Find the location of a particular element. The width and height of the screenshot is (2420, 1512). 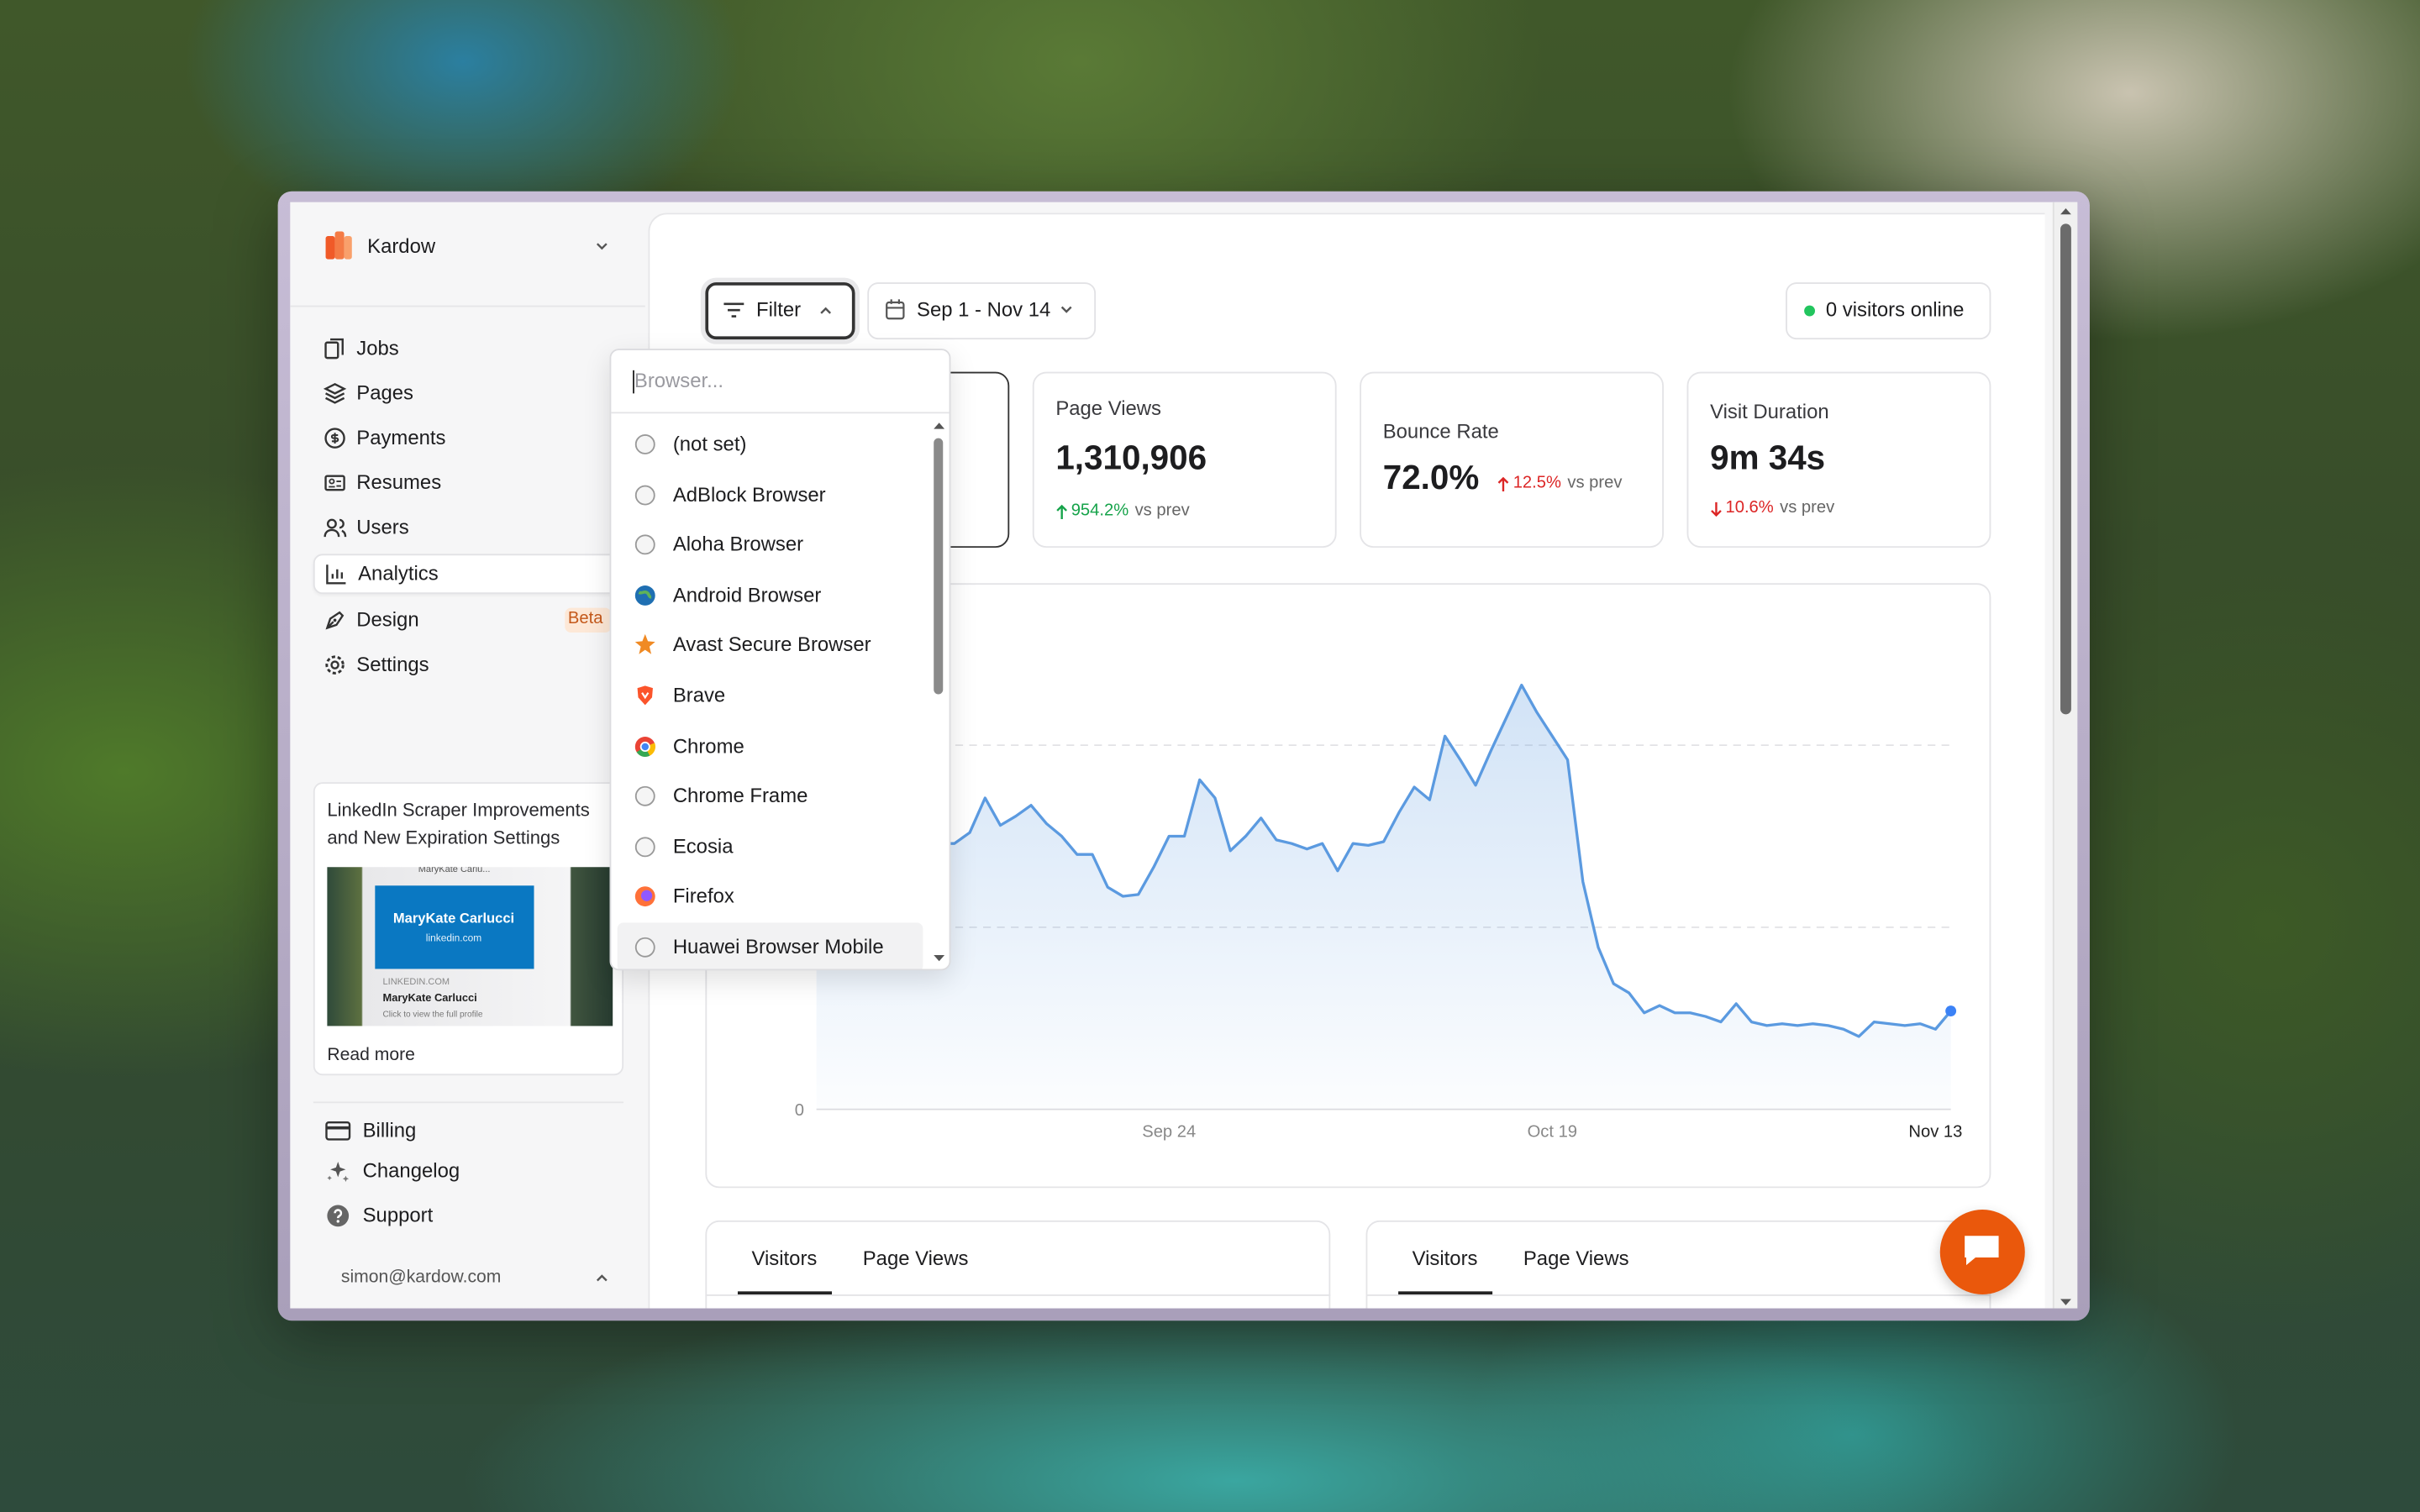

date-button is located at coordinates (982, 311).